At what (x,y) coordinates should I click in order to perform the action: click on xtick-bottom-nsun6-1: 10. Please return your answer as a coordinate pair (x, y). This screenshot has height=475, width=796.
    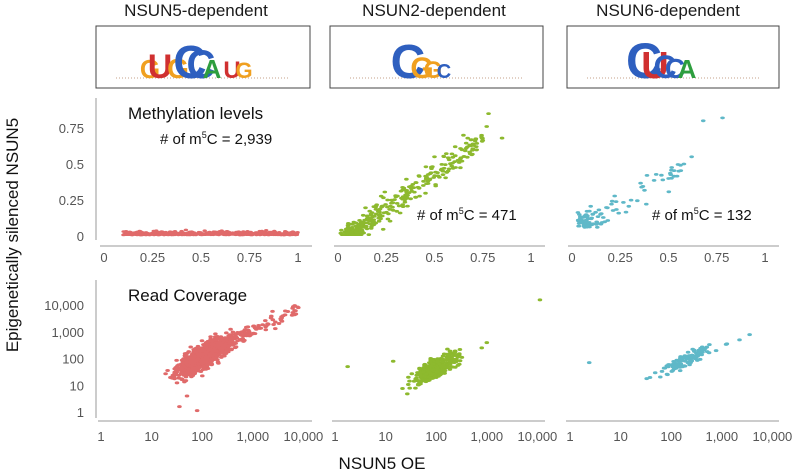
    Looking at the image, I should click on (620, 436).